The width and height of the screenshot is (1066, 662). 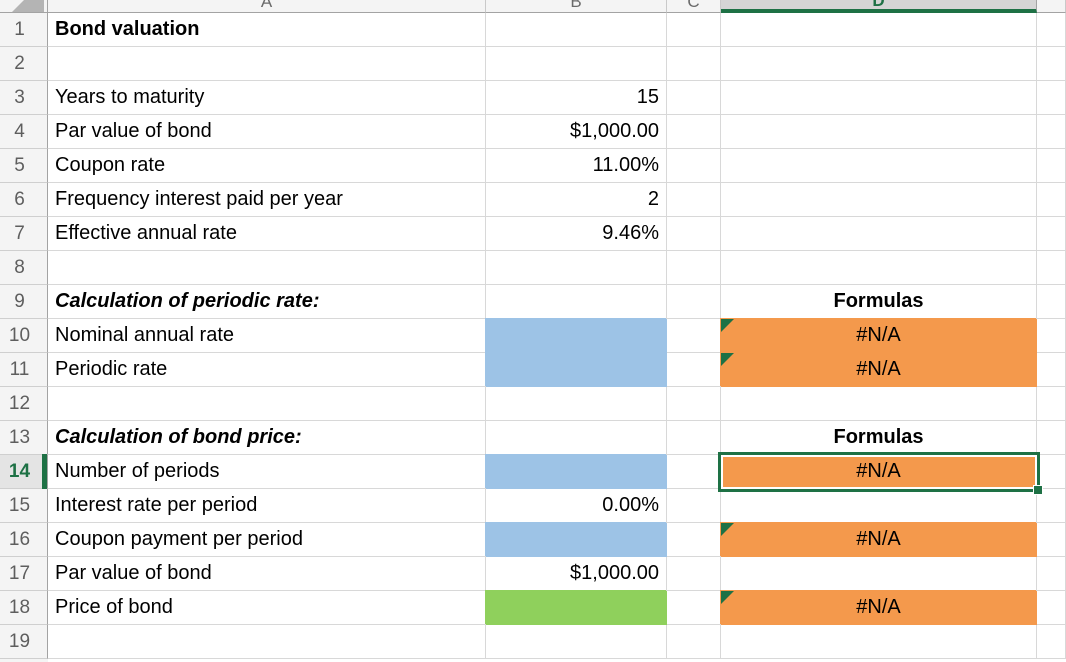 I want to click on cell-C15, so click(x=694, y=506).